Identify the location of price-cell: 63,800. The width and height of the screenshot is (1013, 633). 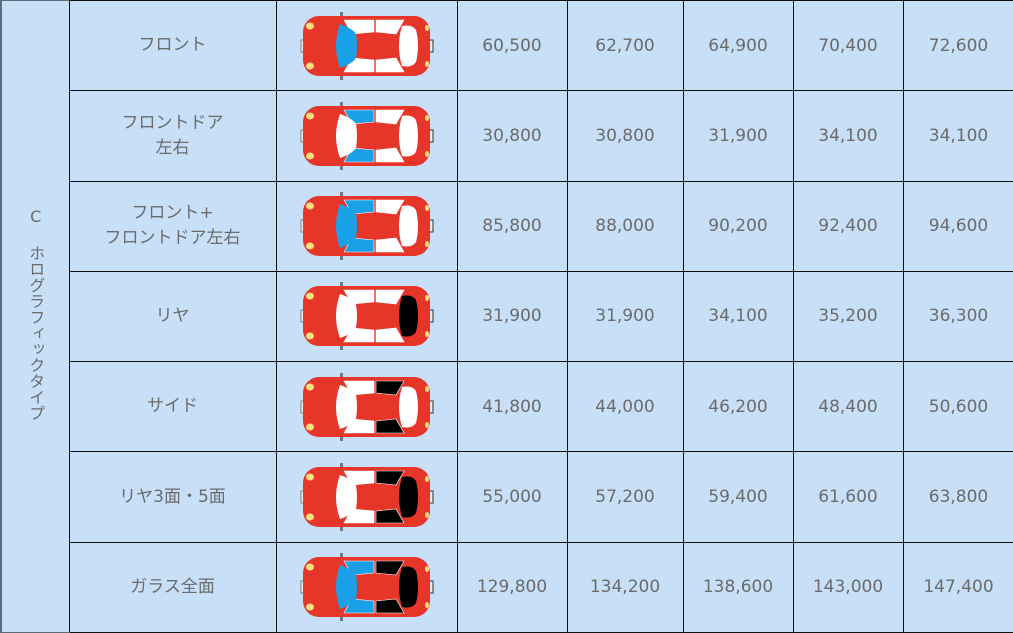
(957, 497).